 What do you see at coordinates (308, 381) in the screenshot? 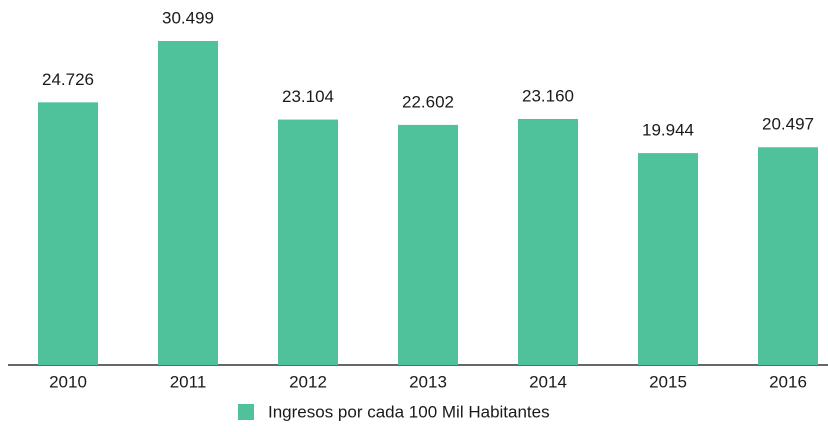
I see `x-tick-label: 2012` at bounding box center [308, 381].